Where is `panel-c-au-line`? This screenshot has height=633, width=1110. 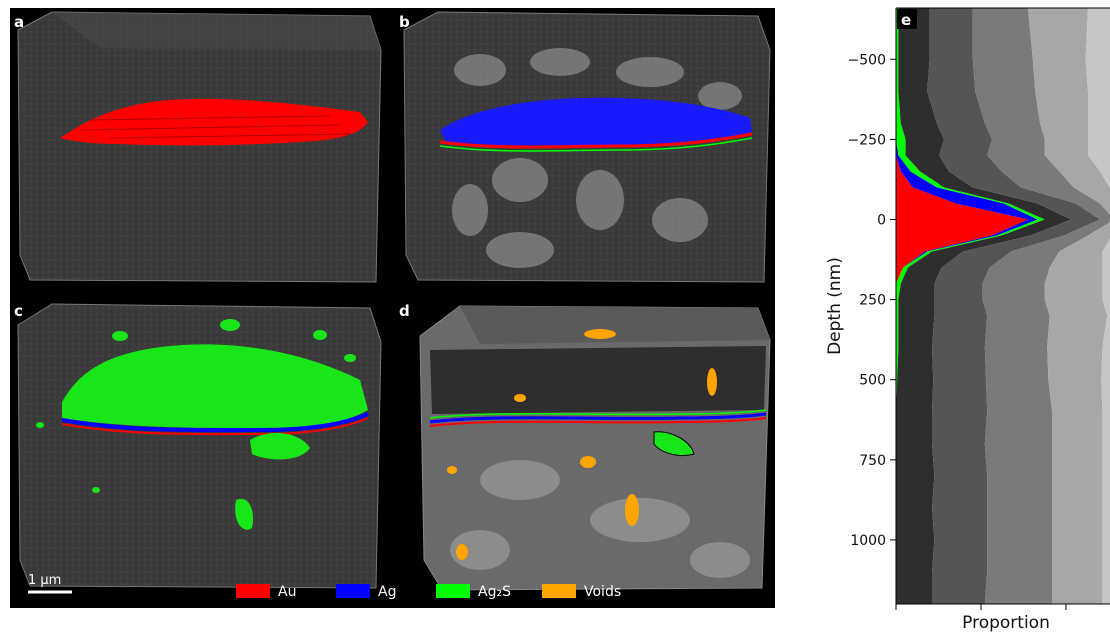 panel-c-au-line is located at coordinates (215, 426).